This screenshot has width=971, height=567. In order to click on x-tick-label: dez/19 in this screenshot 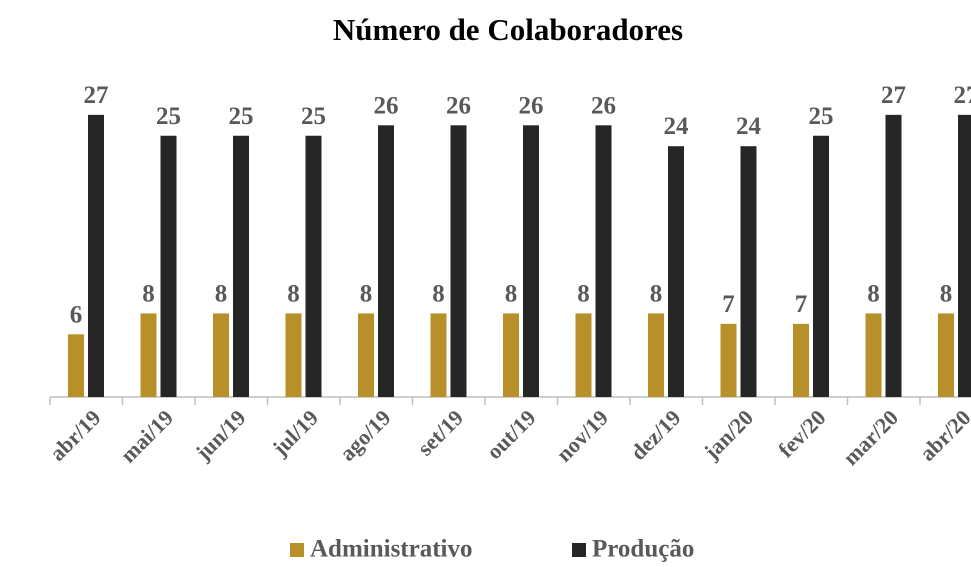, I will do `click(656, 435)`.